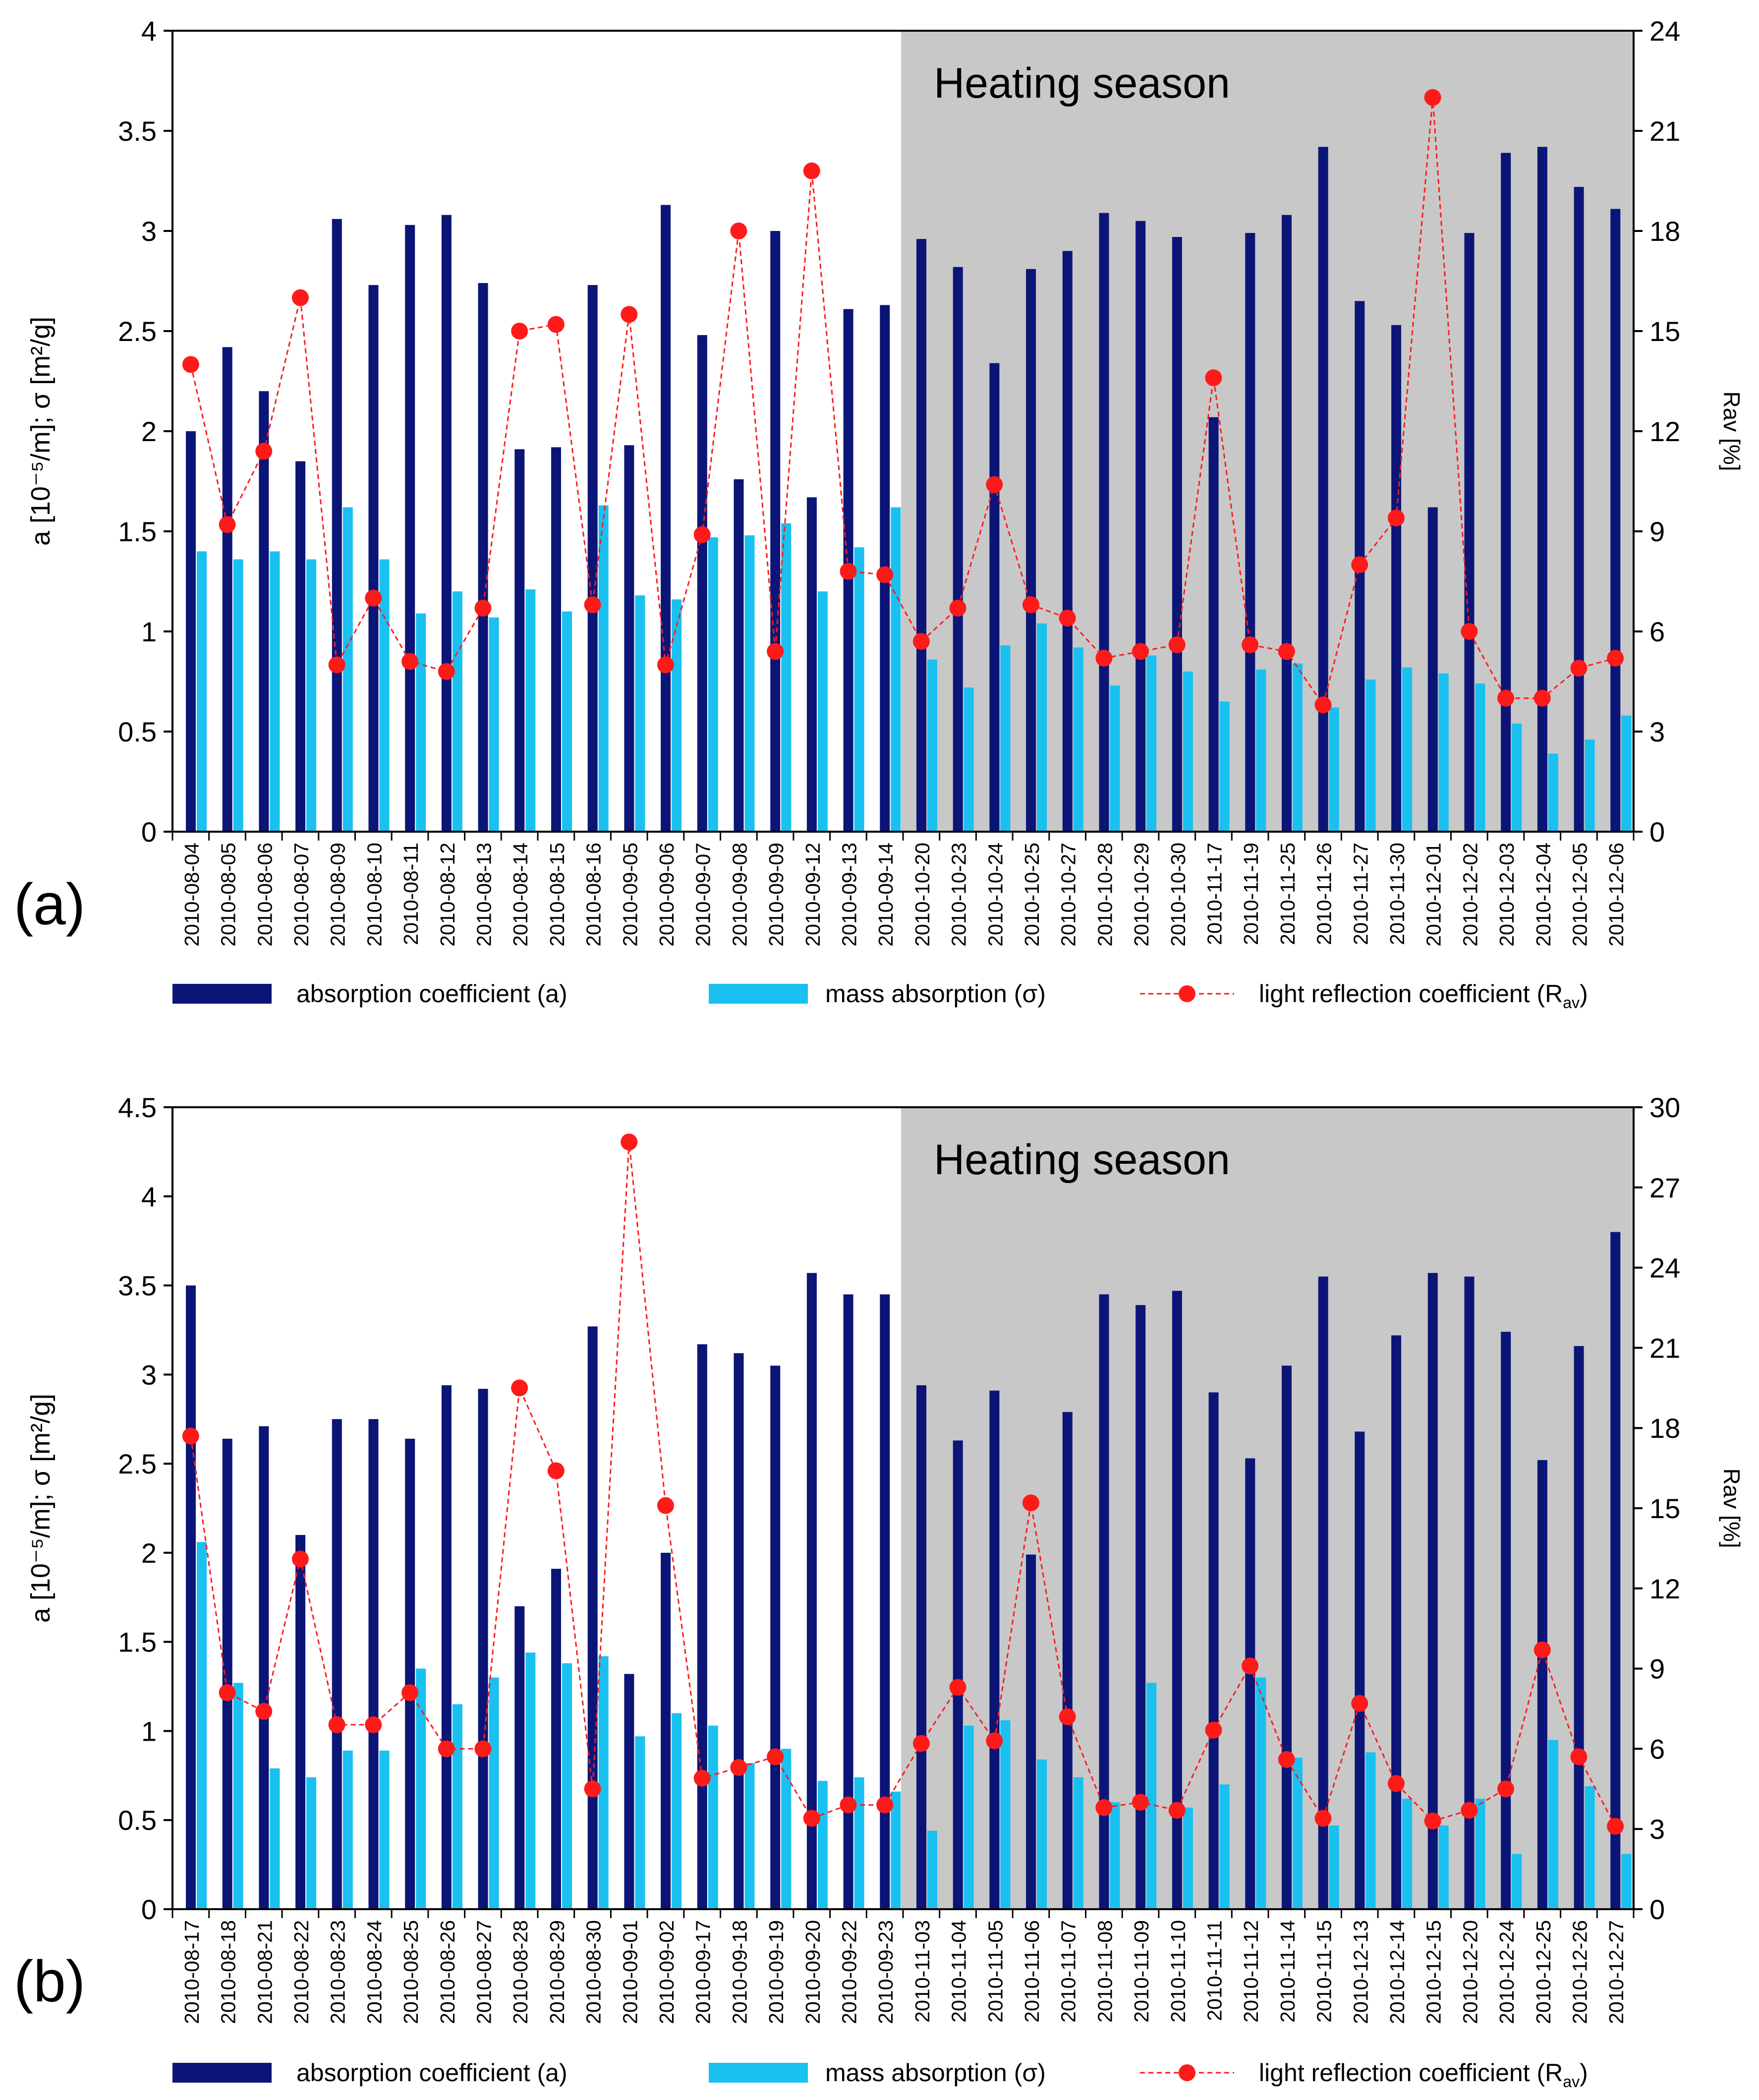 The image size is (1759, 2100). I want to click on legend-marker-reflection, so click(1187, 2072).